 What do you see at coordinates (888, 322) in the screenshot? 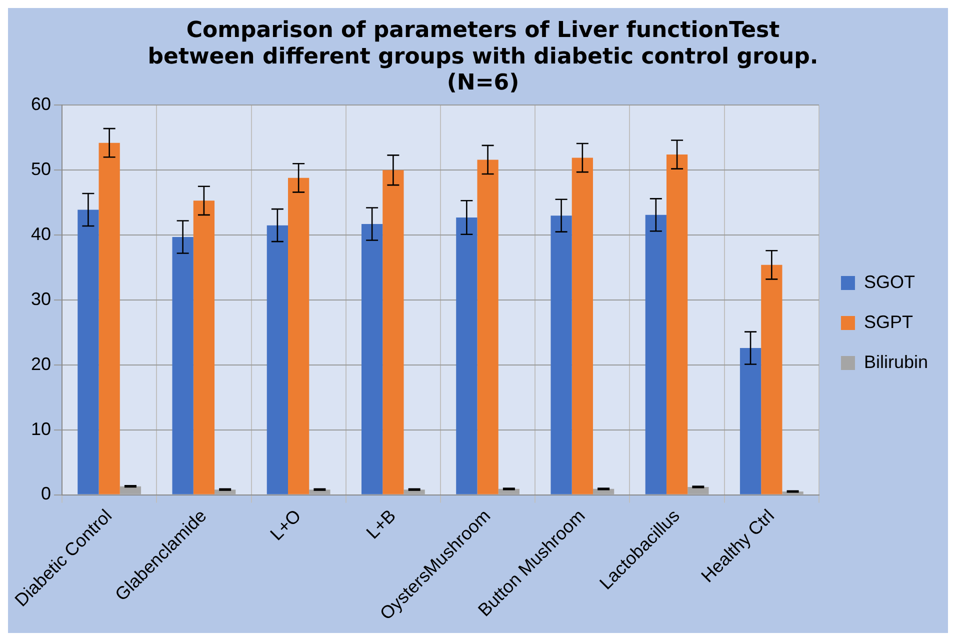
I see `legend-label: SGPT` at bounding box center [888, 322].